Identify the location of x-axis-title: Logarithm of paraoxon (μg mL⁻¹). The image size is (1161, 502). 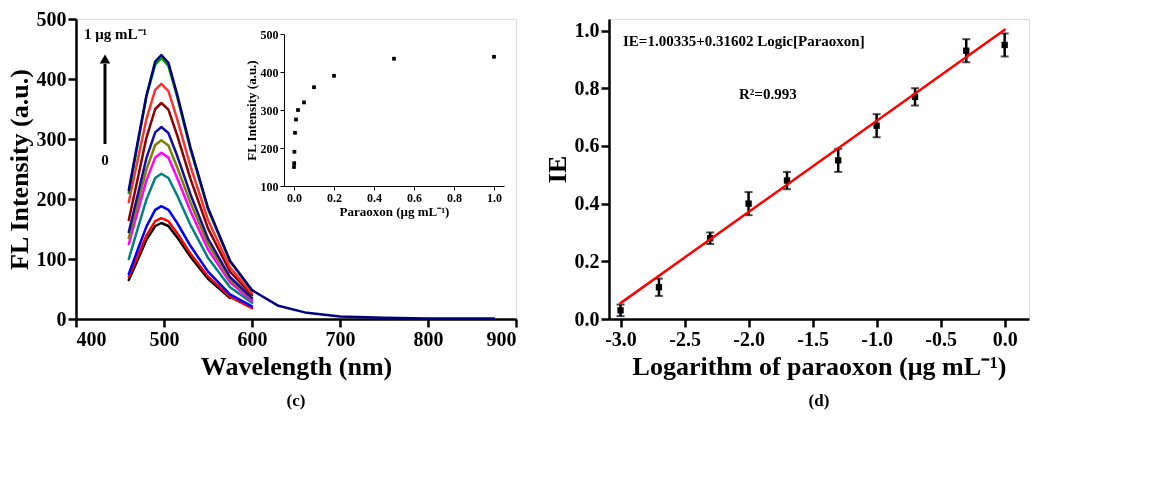
(819, 366).